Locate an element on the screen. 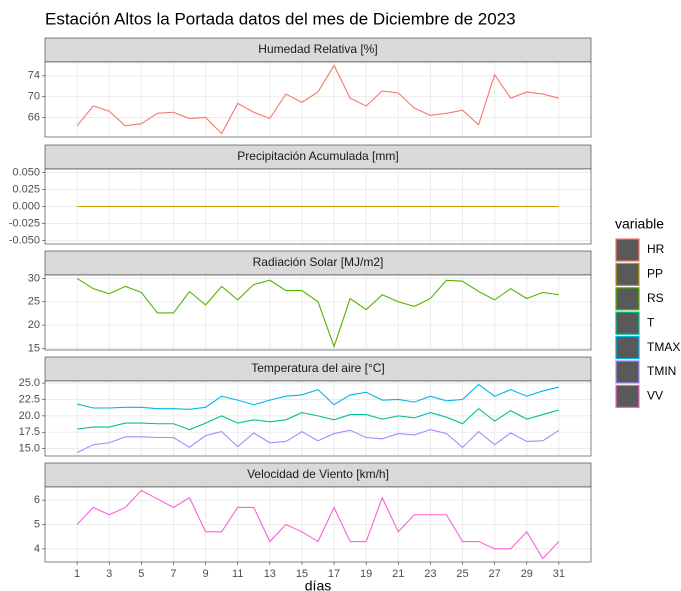 This screenshot has height=591, width=681. legend-label: TMIN is located at coordinates (661, 371).